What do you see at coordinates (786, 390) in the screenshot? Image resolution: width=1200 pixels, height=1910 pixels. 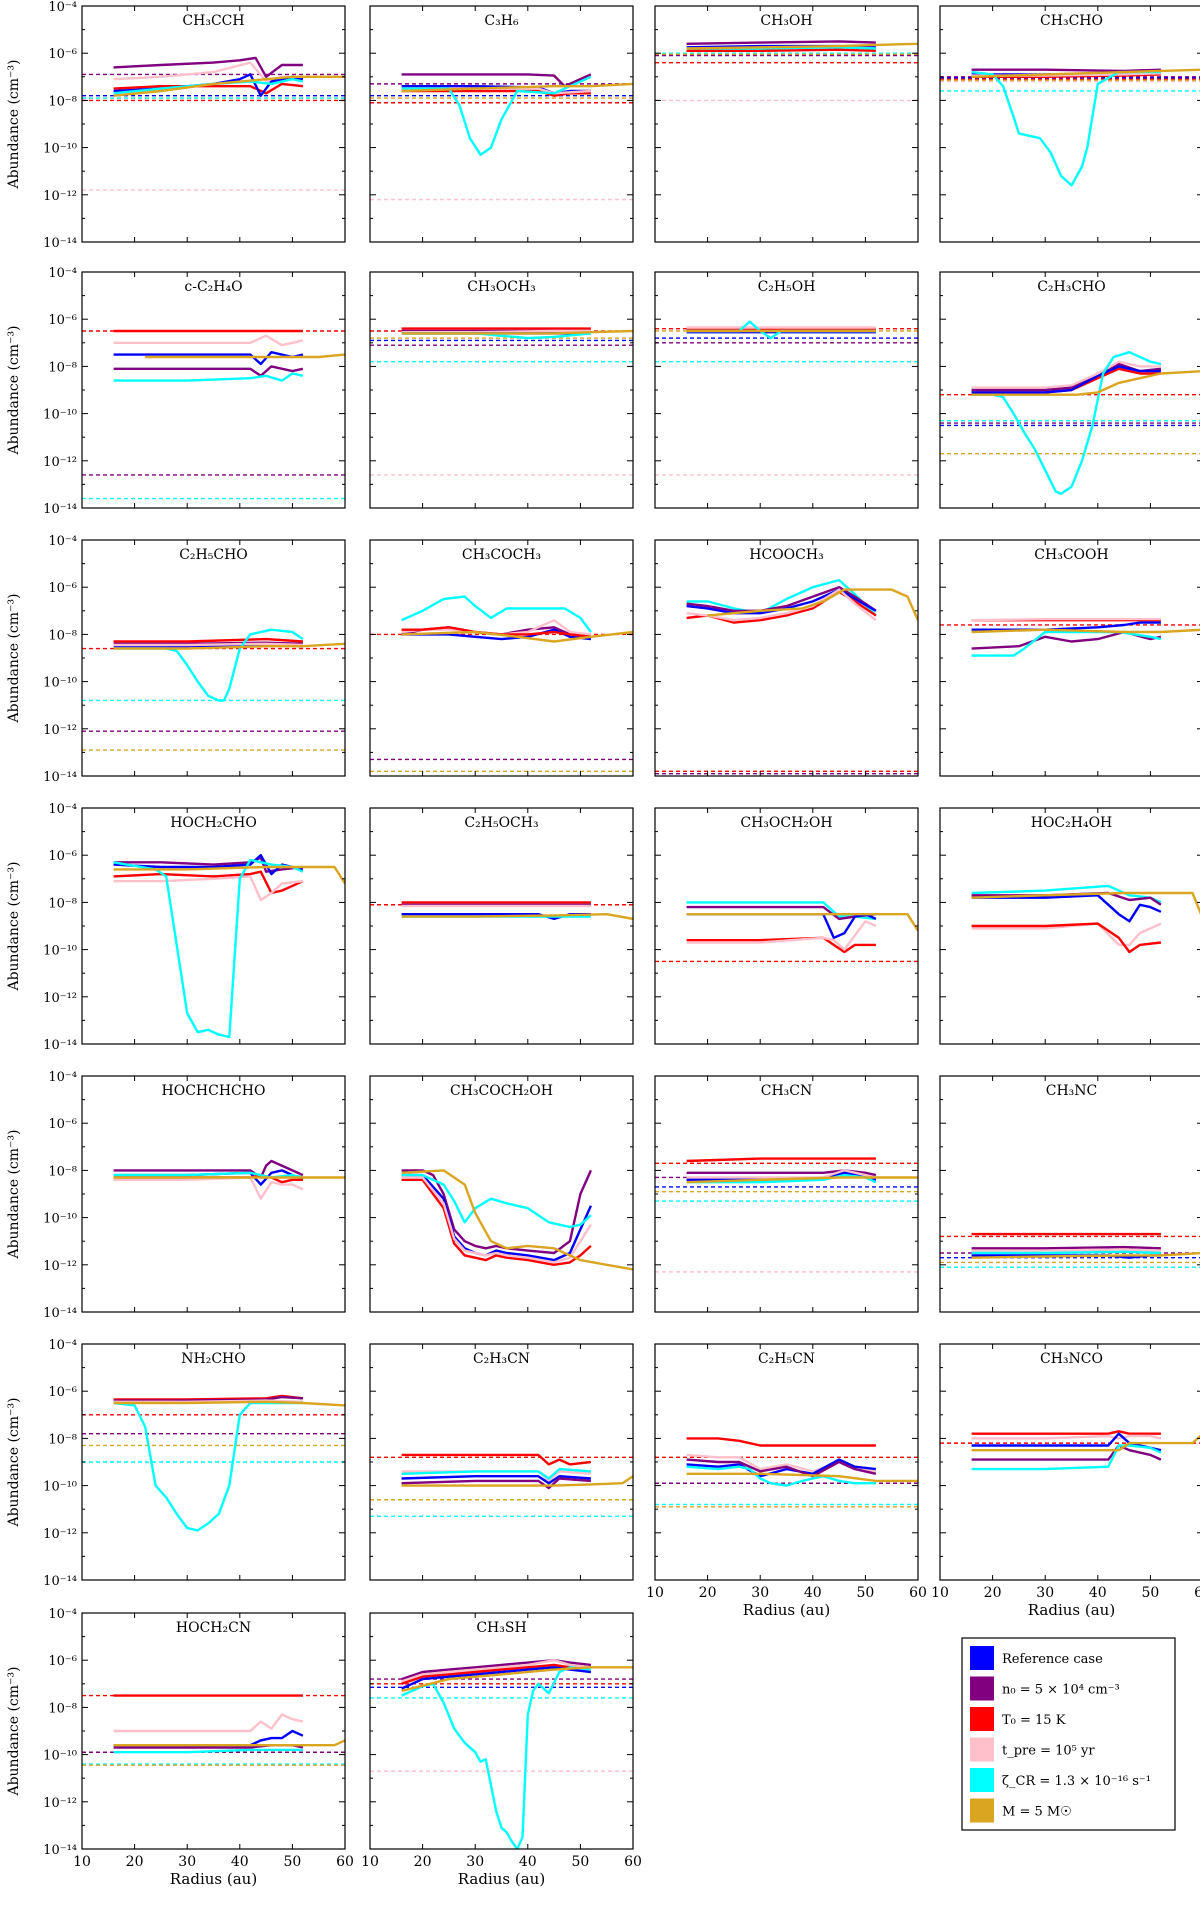 I see `panel: C₂H₅OH` at bounding box center [786, 390].